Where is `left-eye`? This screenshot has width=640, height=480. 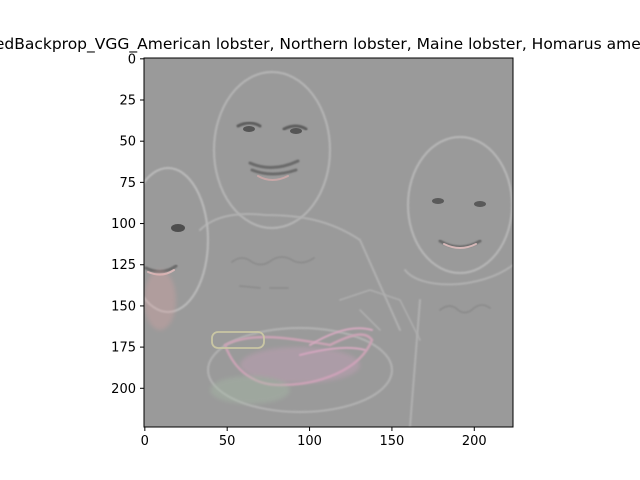 left-eye is located at coordinates (178, 228).